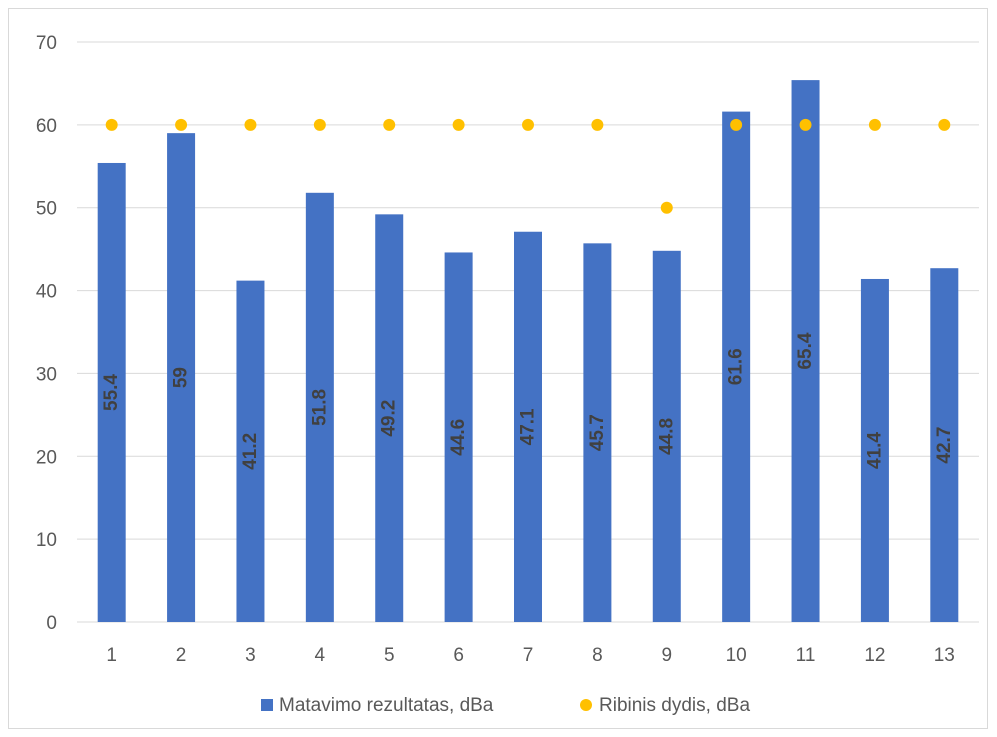 Image resolution: width=997 pixels, height=737 pixels. I want to click on data-label: 42.7, so click(944, 445).